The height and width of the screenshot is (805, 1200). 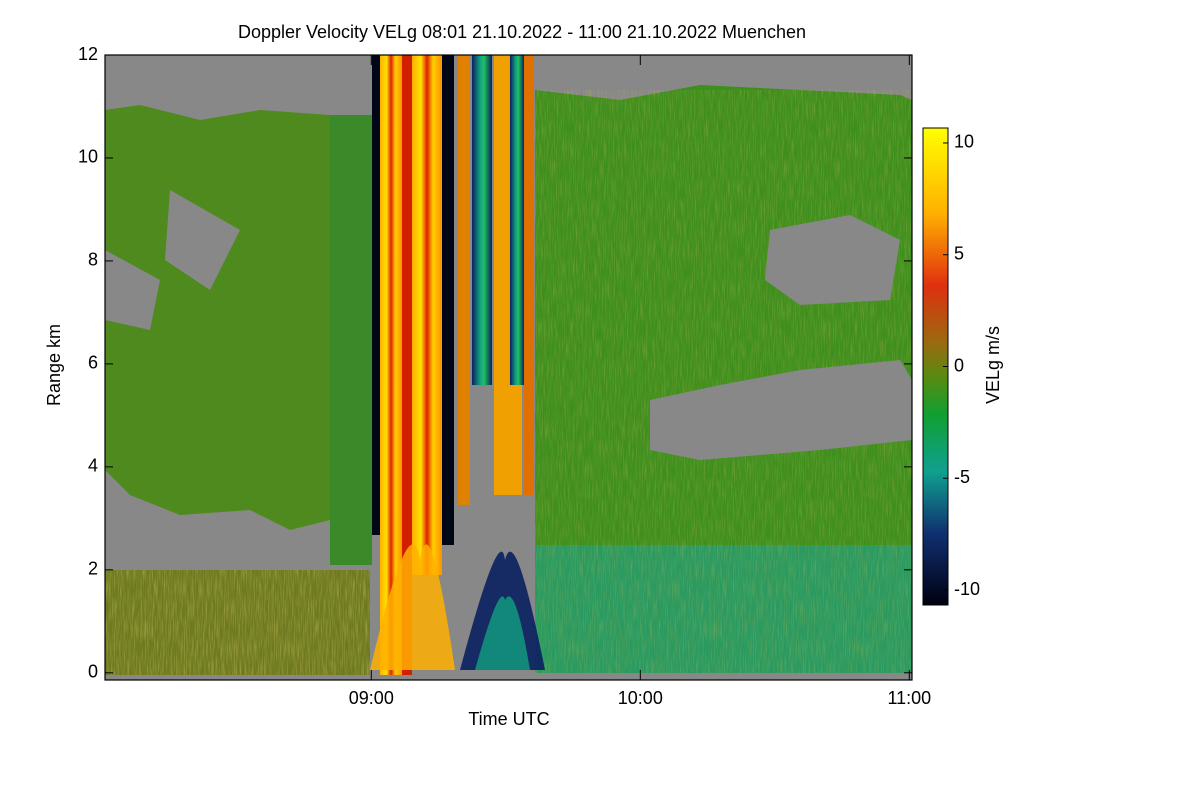 What do you see at coordinates (993, 365) in the screenshot?
I see `colorbar-label: VELg m/s` at bounding box center [993, 365].